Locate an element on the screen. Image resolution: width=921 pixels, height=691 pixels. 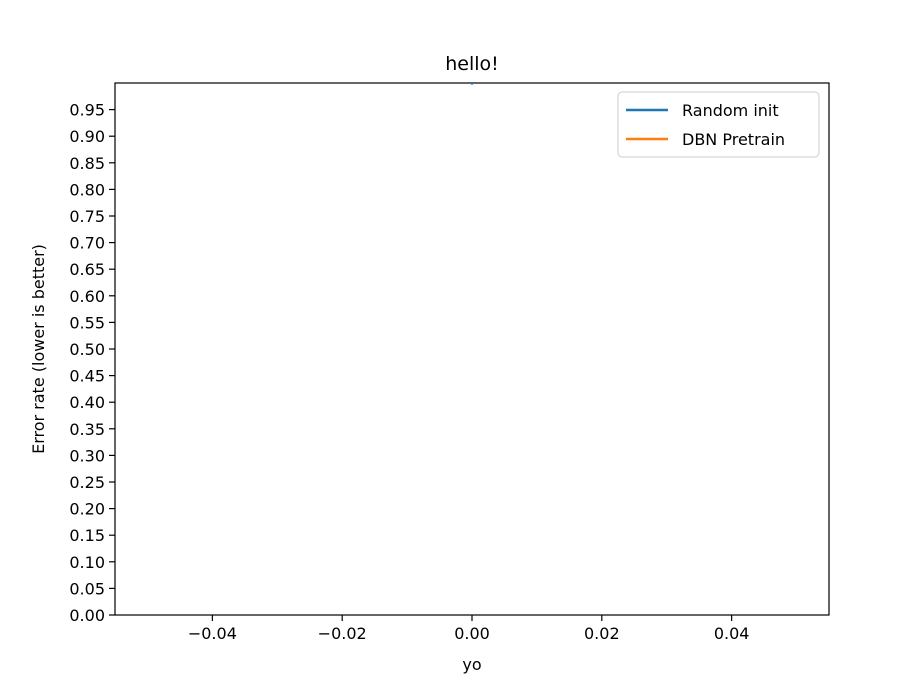
y-tick-label: 0.95 is located at coordinates (87, 110).